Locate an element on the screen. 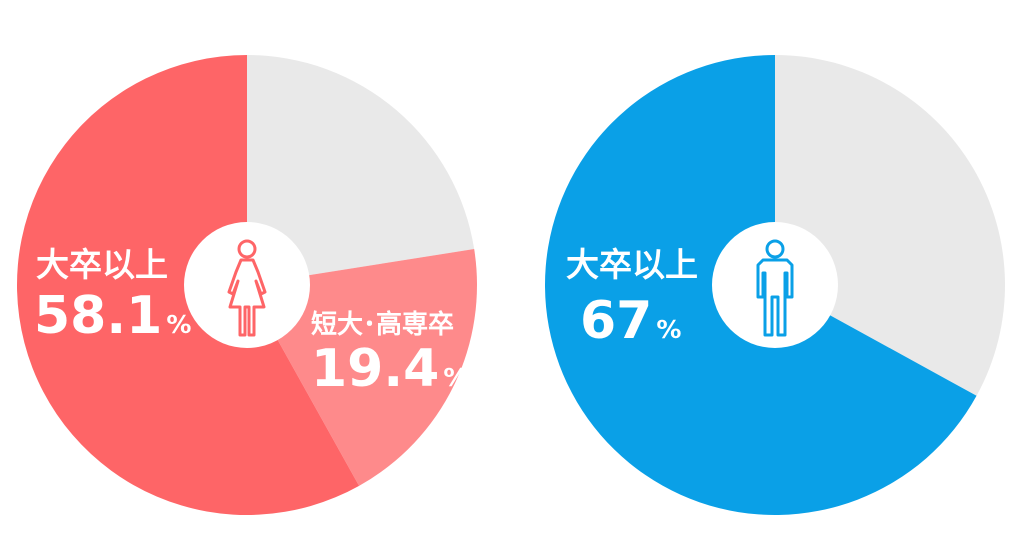  slice-value-univ: 58.1% is located at coordinates (112, 316).